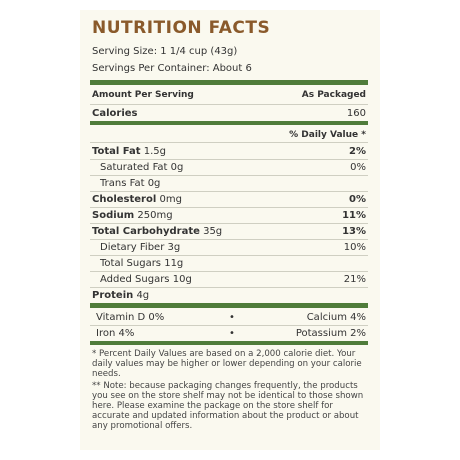  I want to click on nutrient-row-total-sugars: Total Sugars 11g, so click(141, 264).